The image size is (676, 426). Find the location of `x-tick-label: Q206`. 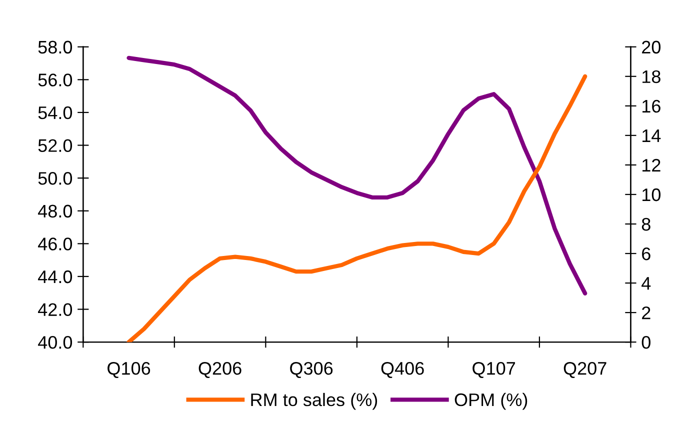

x-tick-label: Q206 is located at coordinates (220, 370).